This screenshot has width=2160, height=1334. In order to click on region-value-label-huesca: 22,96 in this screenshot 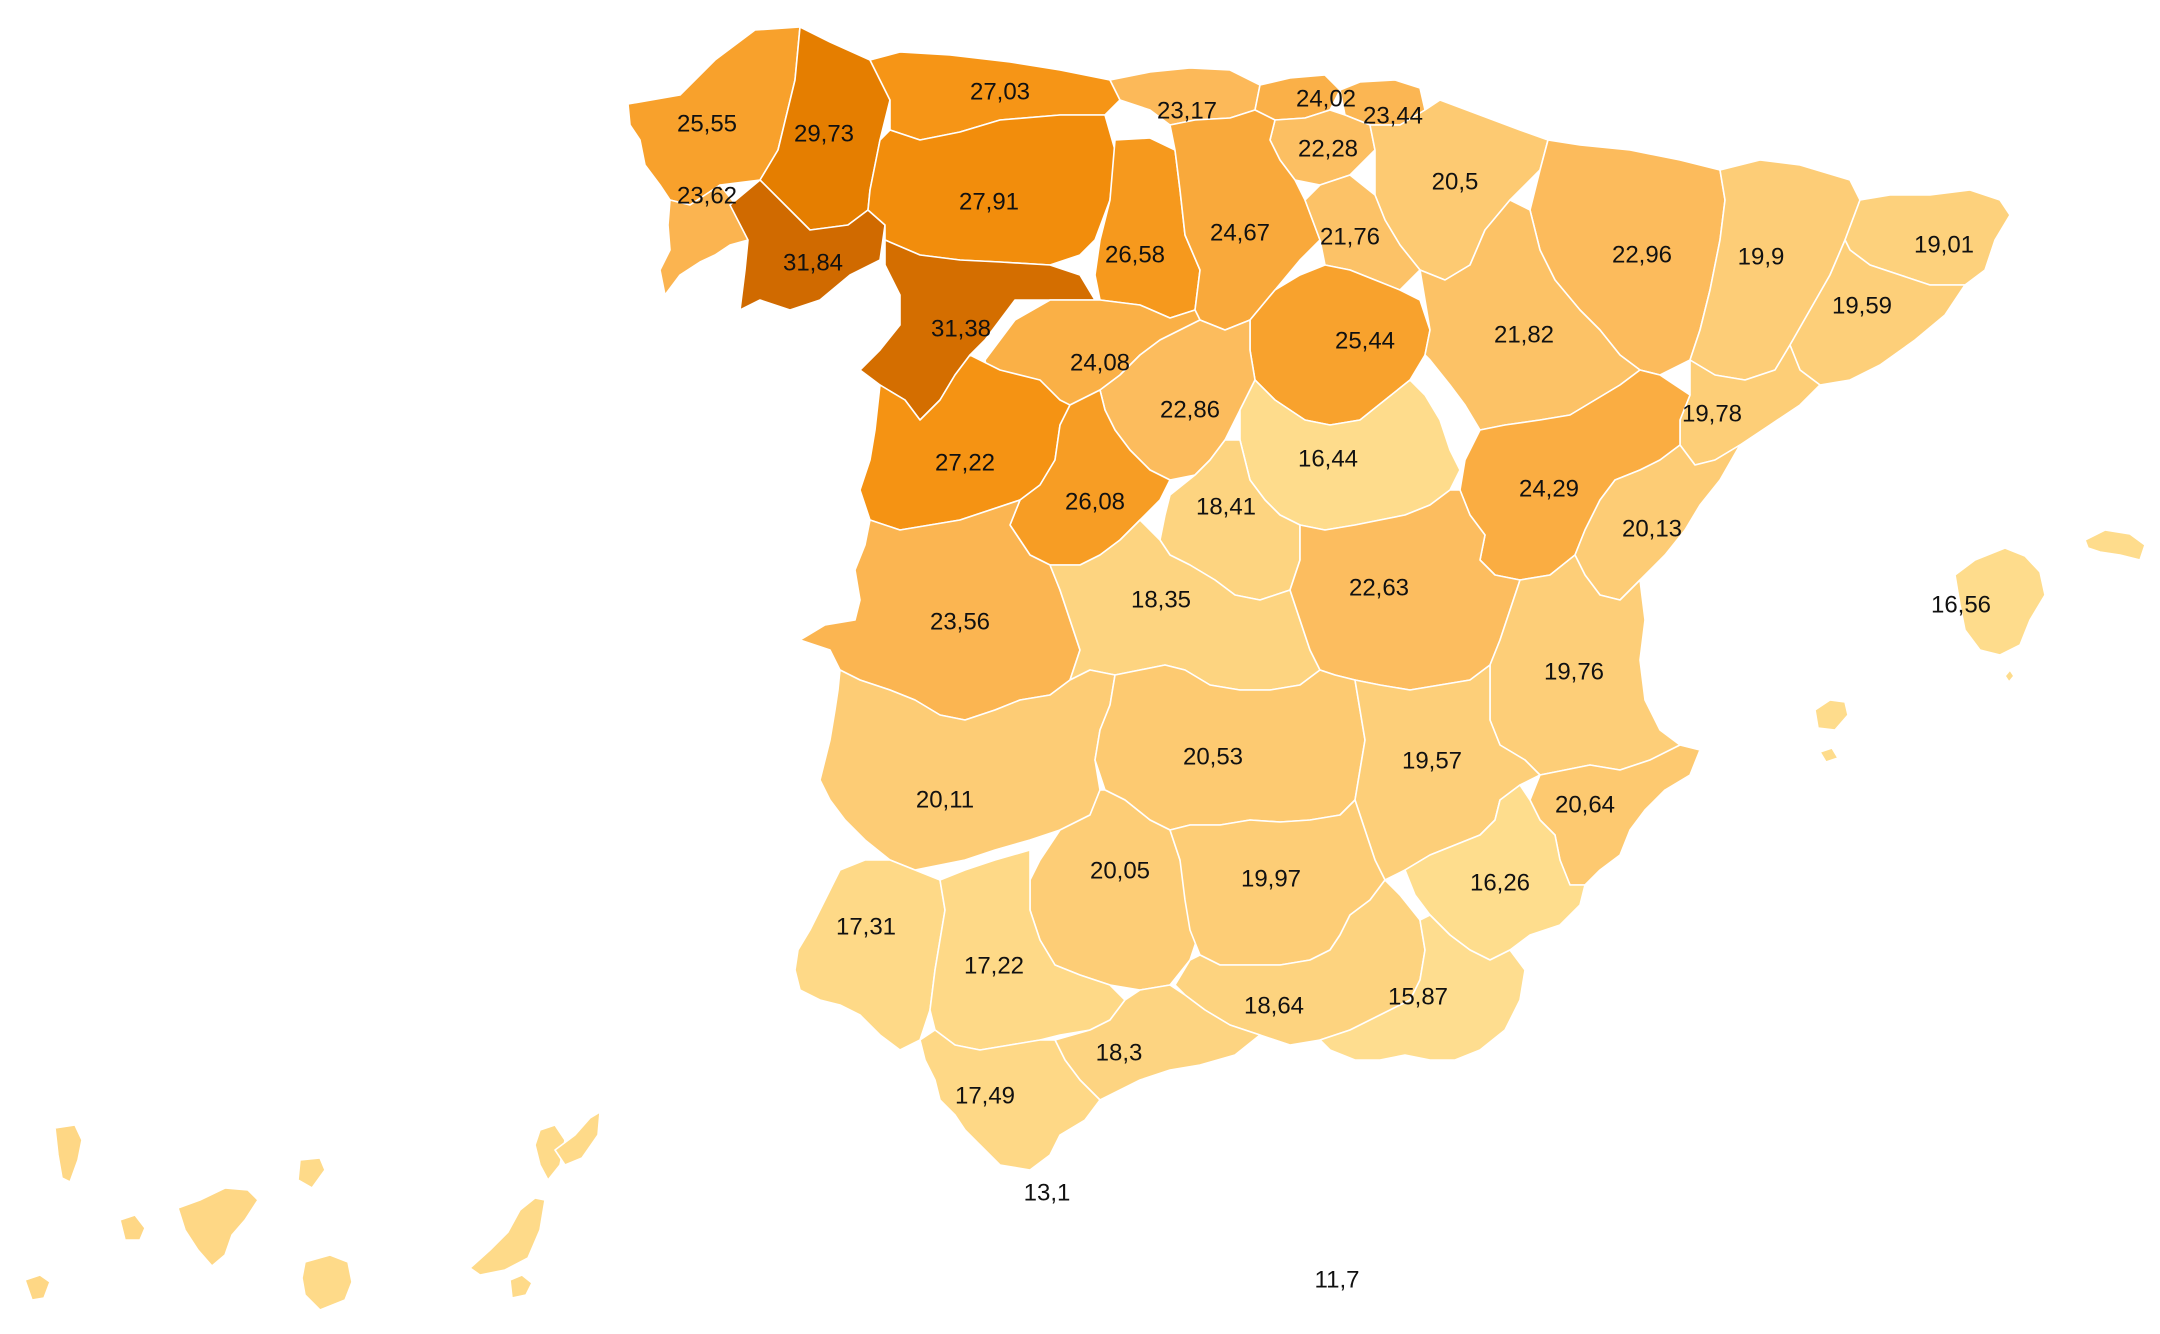, I will do `click(1642, 254)`.